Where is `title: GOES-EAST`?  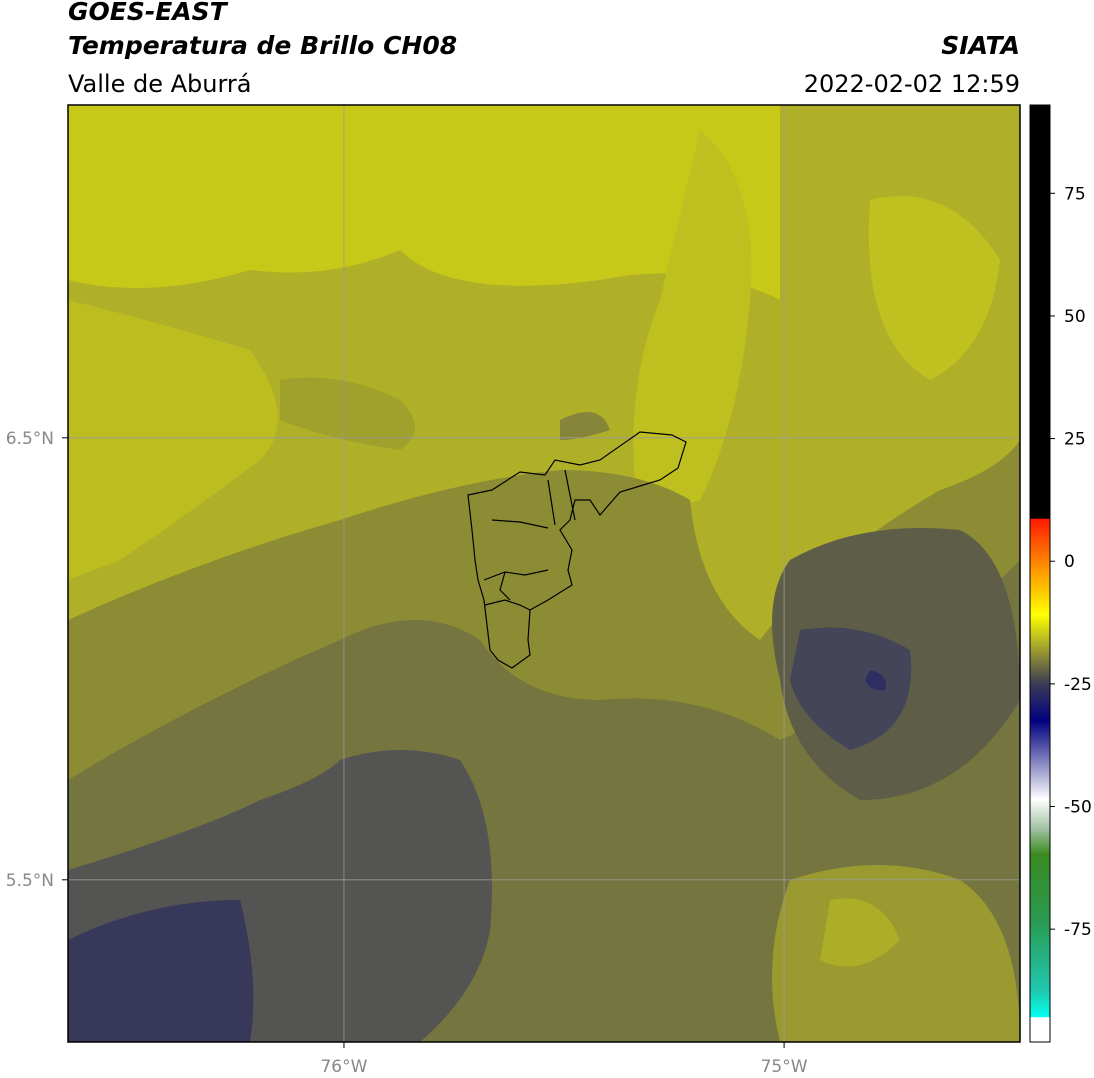
title: GOES-EAST is located at coordinates (148, 13).